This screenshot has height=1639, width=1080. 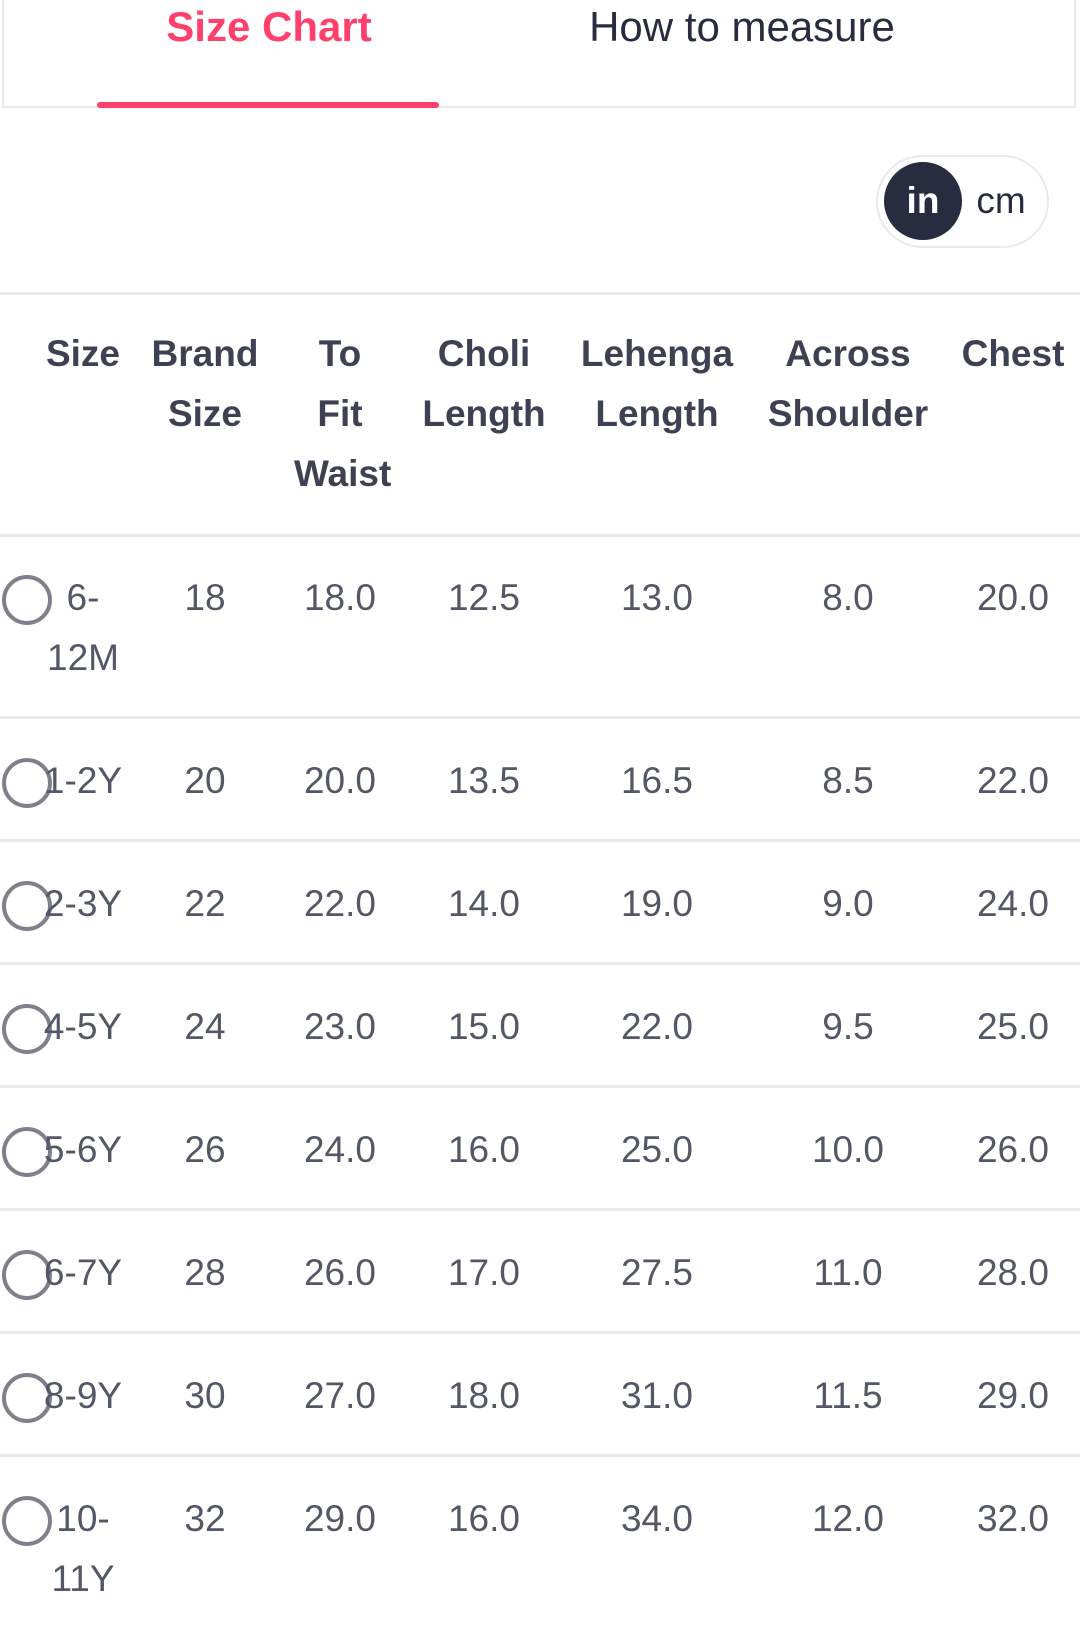 What do you see at coordinates (1012, 1272) in the screenshot?
I see `table-cell: 28.0` at bounding box center [1012, 1272].